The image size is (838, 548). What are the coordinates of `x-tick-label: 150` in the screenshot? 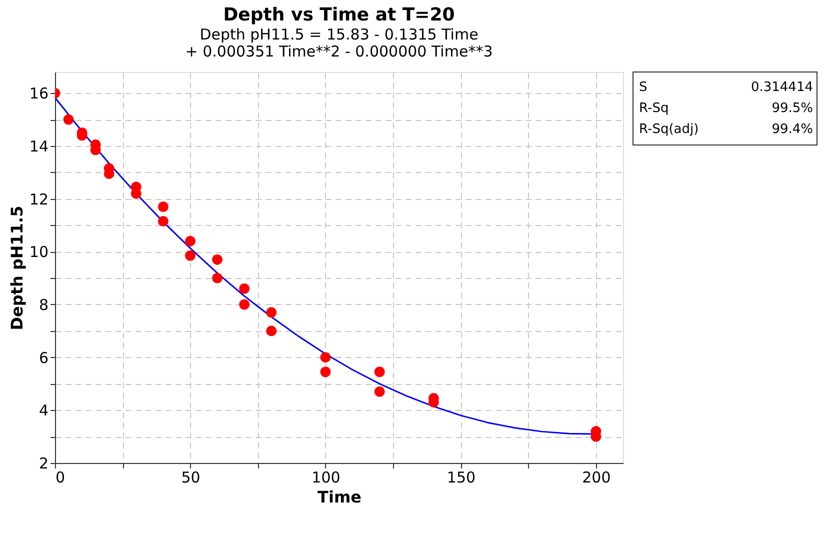 It's located at (461, 477).